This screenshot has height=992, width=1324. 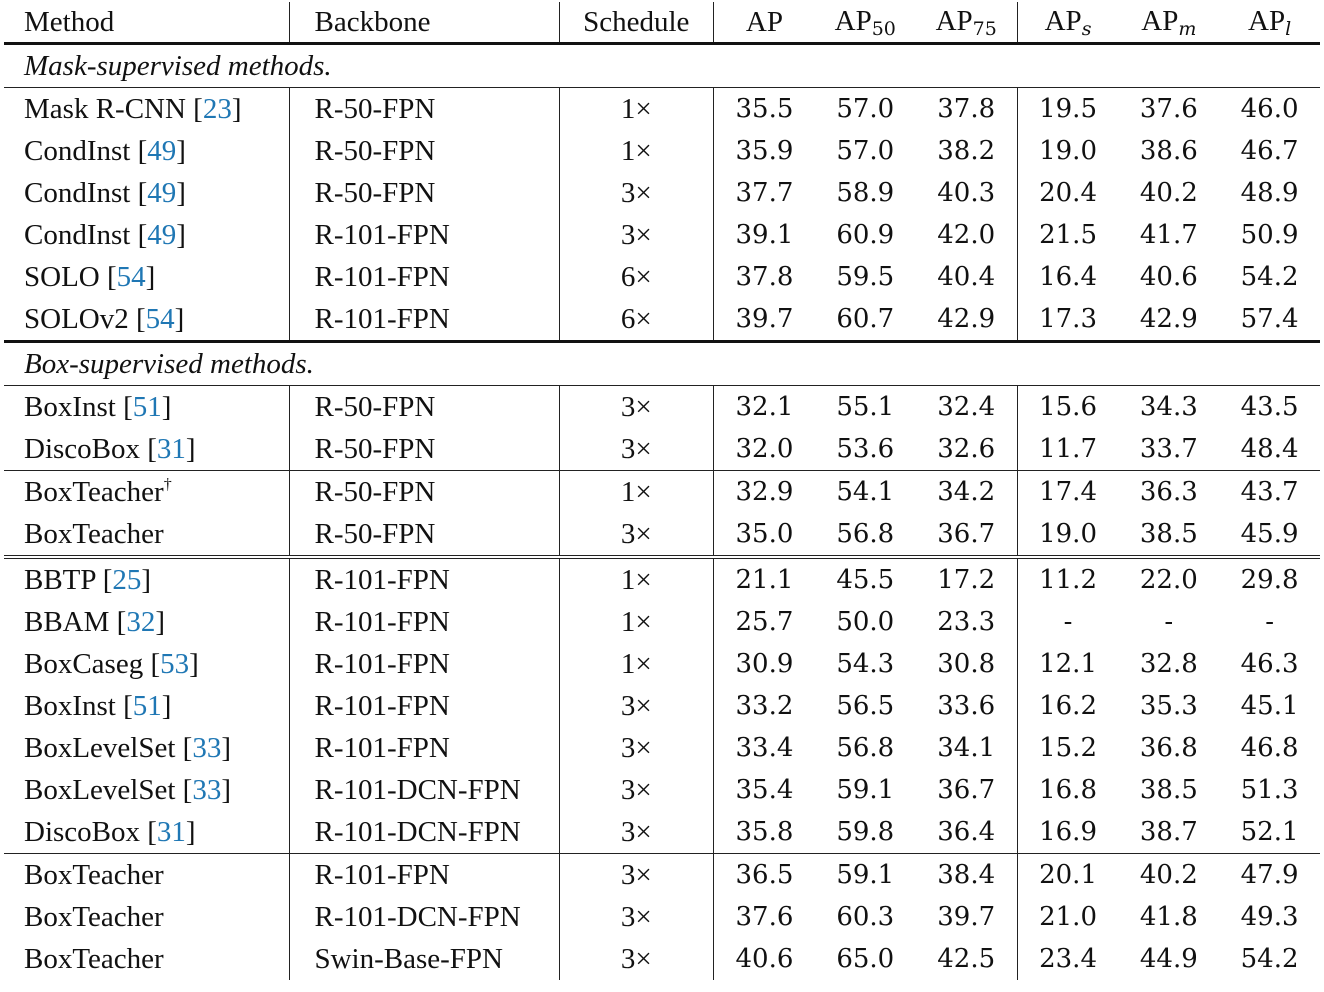 What do you see at coordinates (147, 109) in the screenshot?
I see `cell-method: Mask R-CNN [23]` at bounding box center [147, 109].